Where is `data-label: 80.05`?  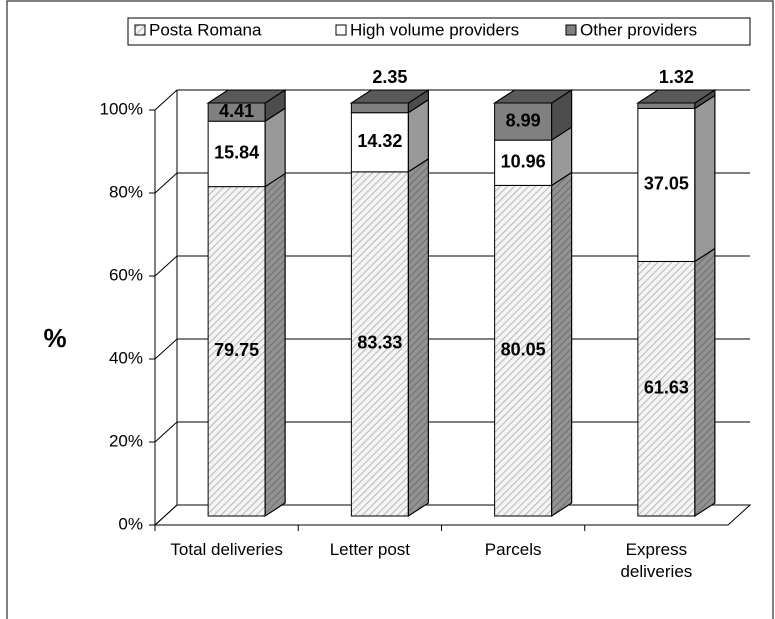 data-label: 80.05 is located at coordinates (523, 349).